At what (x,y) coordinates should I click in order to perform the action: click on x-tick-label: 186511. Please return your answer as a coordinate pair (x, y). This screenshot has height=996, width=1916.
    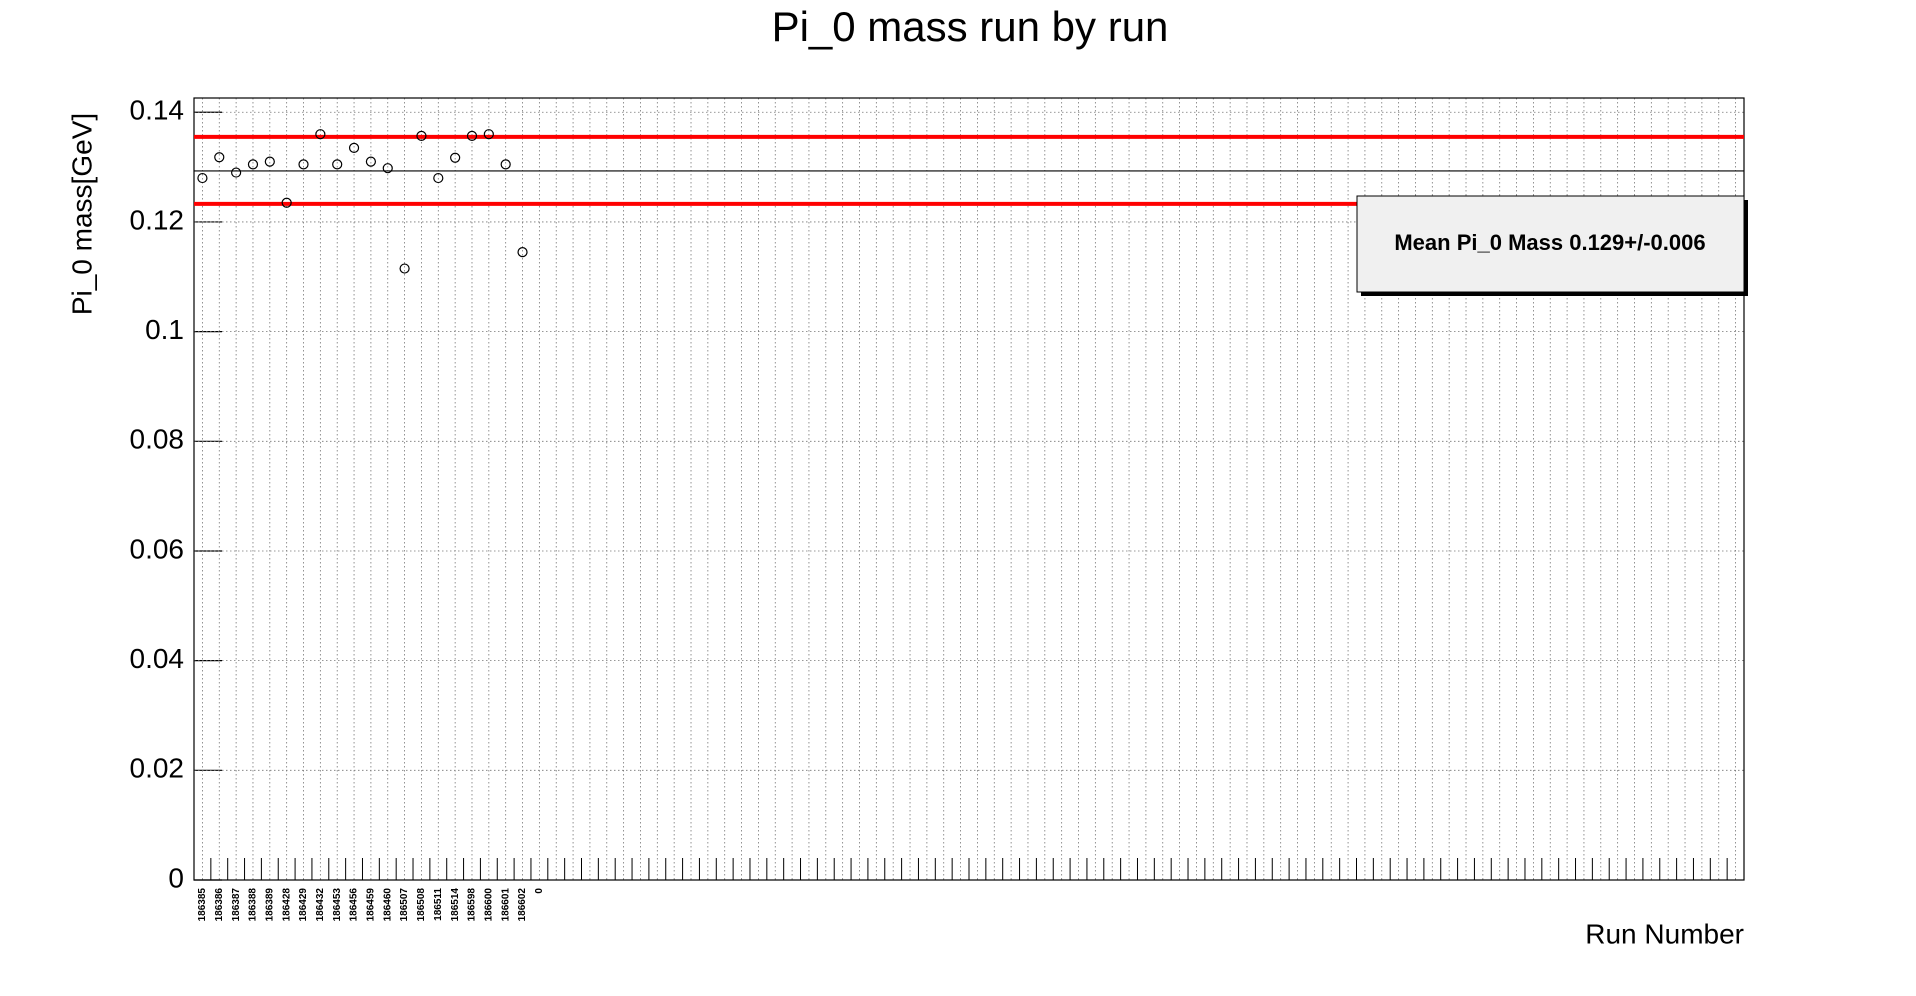
    Looking at the image, I should click on (438, 904).